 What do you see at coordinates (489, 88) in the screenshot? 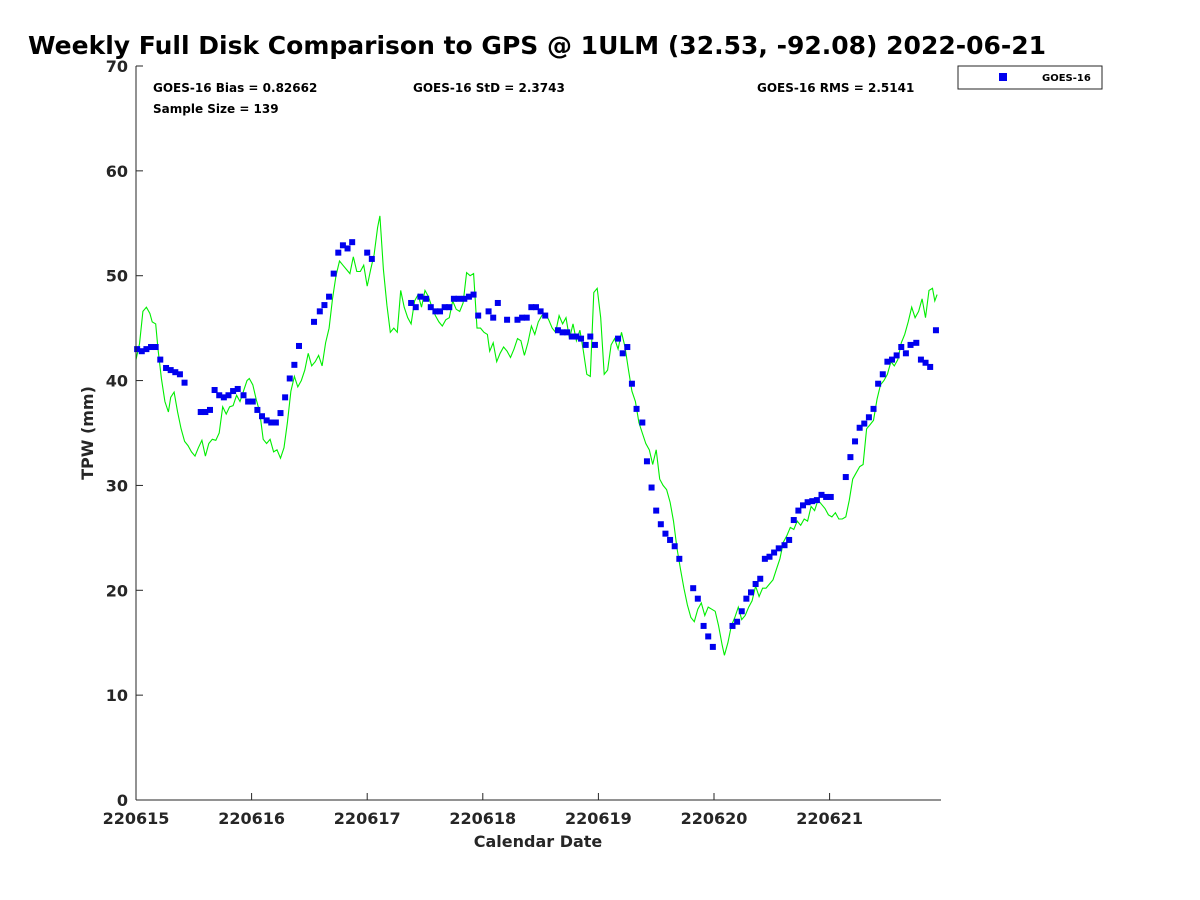
I see `stat-std: GOES-16 StD = 2.3743` at bounding box center [489, 88].